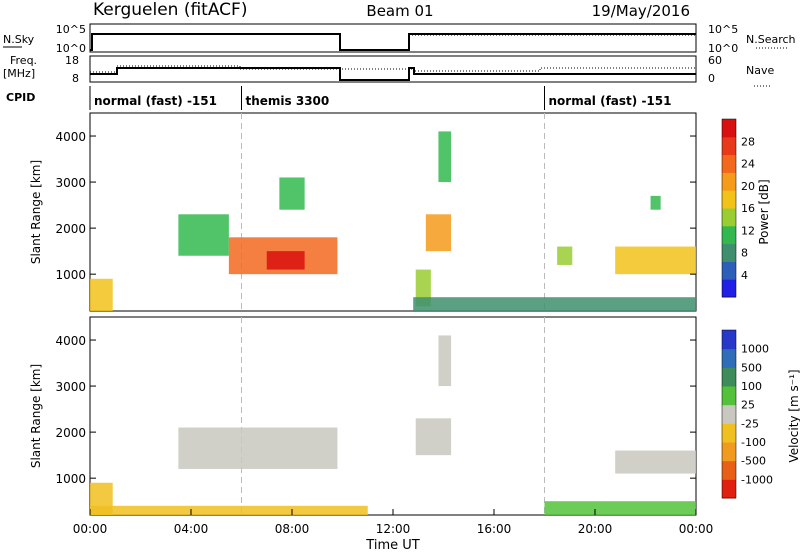  Describe the element at coordinates (19, 39) in the screenshot. I see `nsky-label: N.Sky` at that location.